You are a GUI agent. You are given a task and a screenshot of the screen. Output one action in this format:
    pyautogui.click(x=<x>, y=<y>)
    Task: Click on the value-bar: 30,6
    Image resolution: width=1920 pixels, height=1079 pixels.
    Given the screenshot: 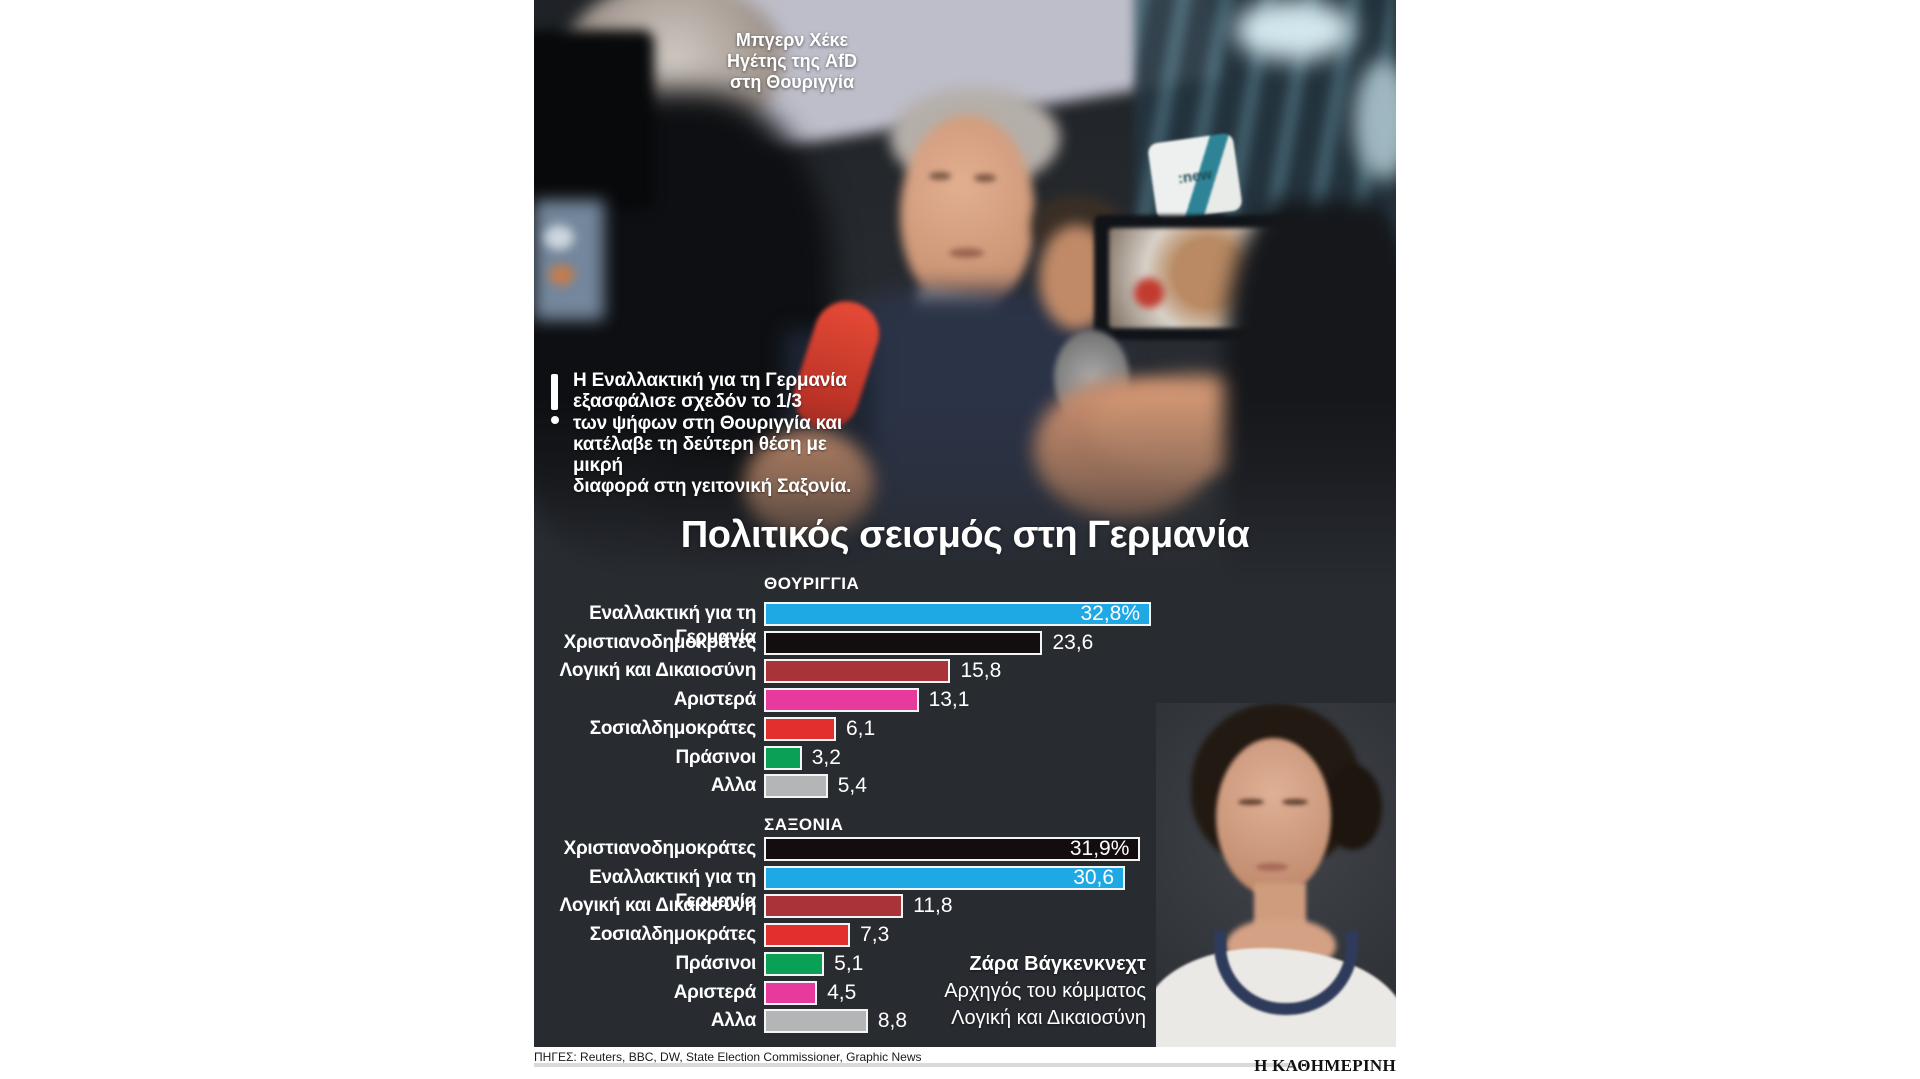 What is the action you would take?
    pyautogui.click(x=945, y=877)
    